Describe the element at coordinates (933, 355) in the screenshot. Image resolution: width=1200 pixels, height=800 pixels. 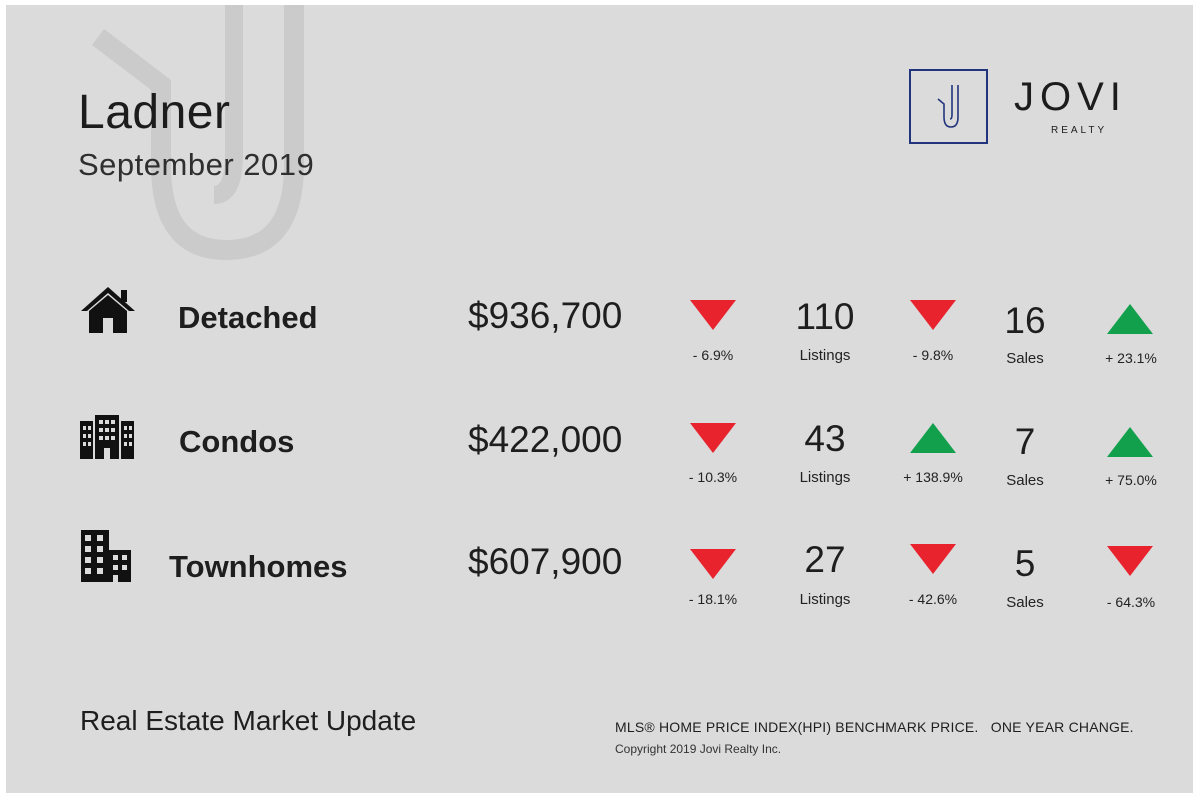
I see `listings-change: - 9.8%` at that location.